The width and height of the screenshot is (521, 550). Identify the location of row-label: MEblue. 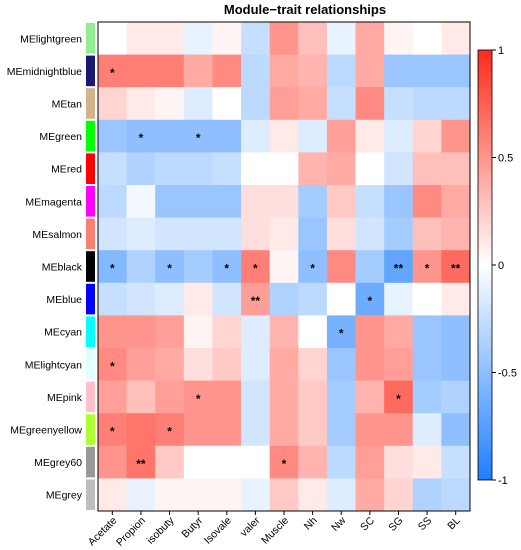
(64, 300).